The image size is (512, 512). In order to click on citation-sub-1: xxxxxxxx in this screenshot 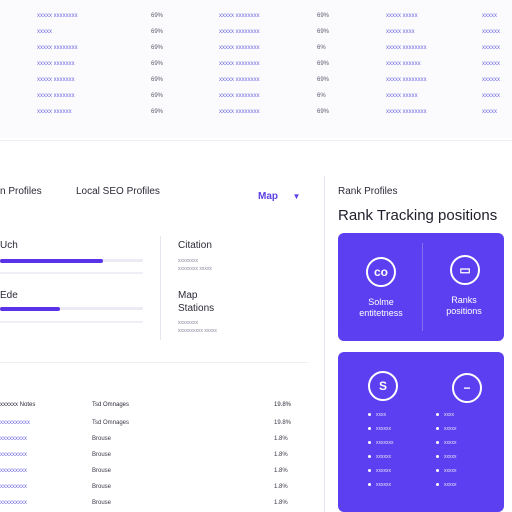, I will do `click(188, 261)`.